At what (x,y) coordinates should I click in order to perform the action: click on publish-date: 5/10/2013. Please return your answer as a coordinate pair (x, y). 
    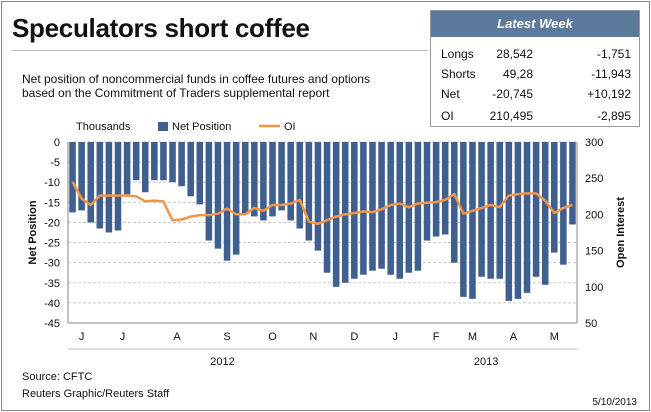
    Looking at the image, I should click on (615, 402).